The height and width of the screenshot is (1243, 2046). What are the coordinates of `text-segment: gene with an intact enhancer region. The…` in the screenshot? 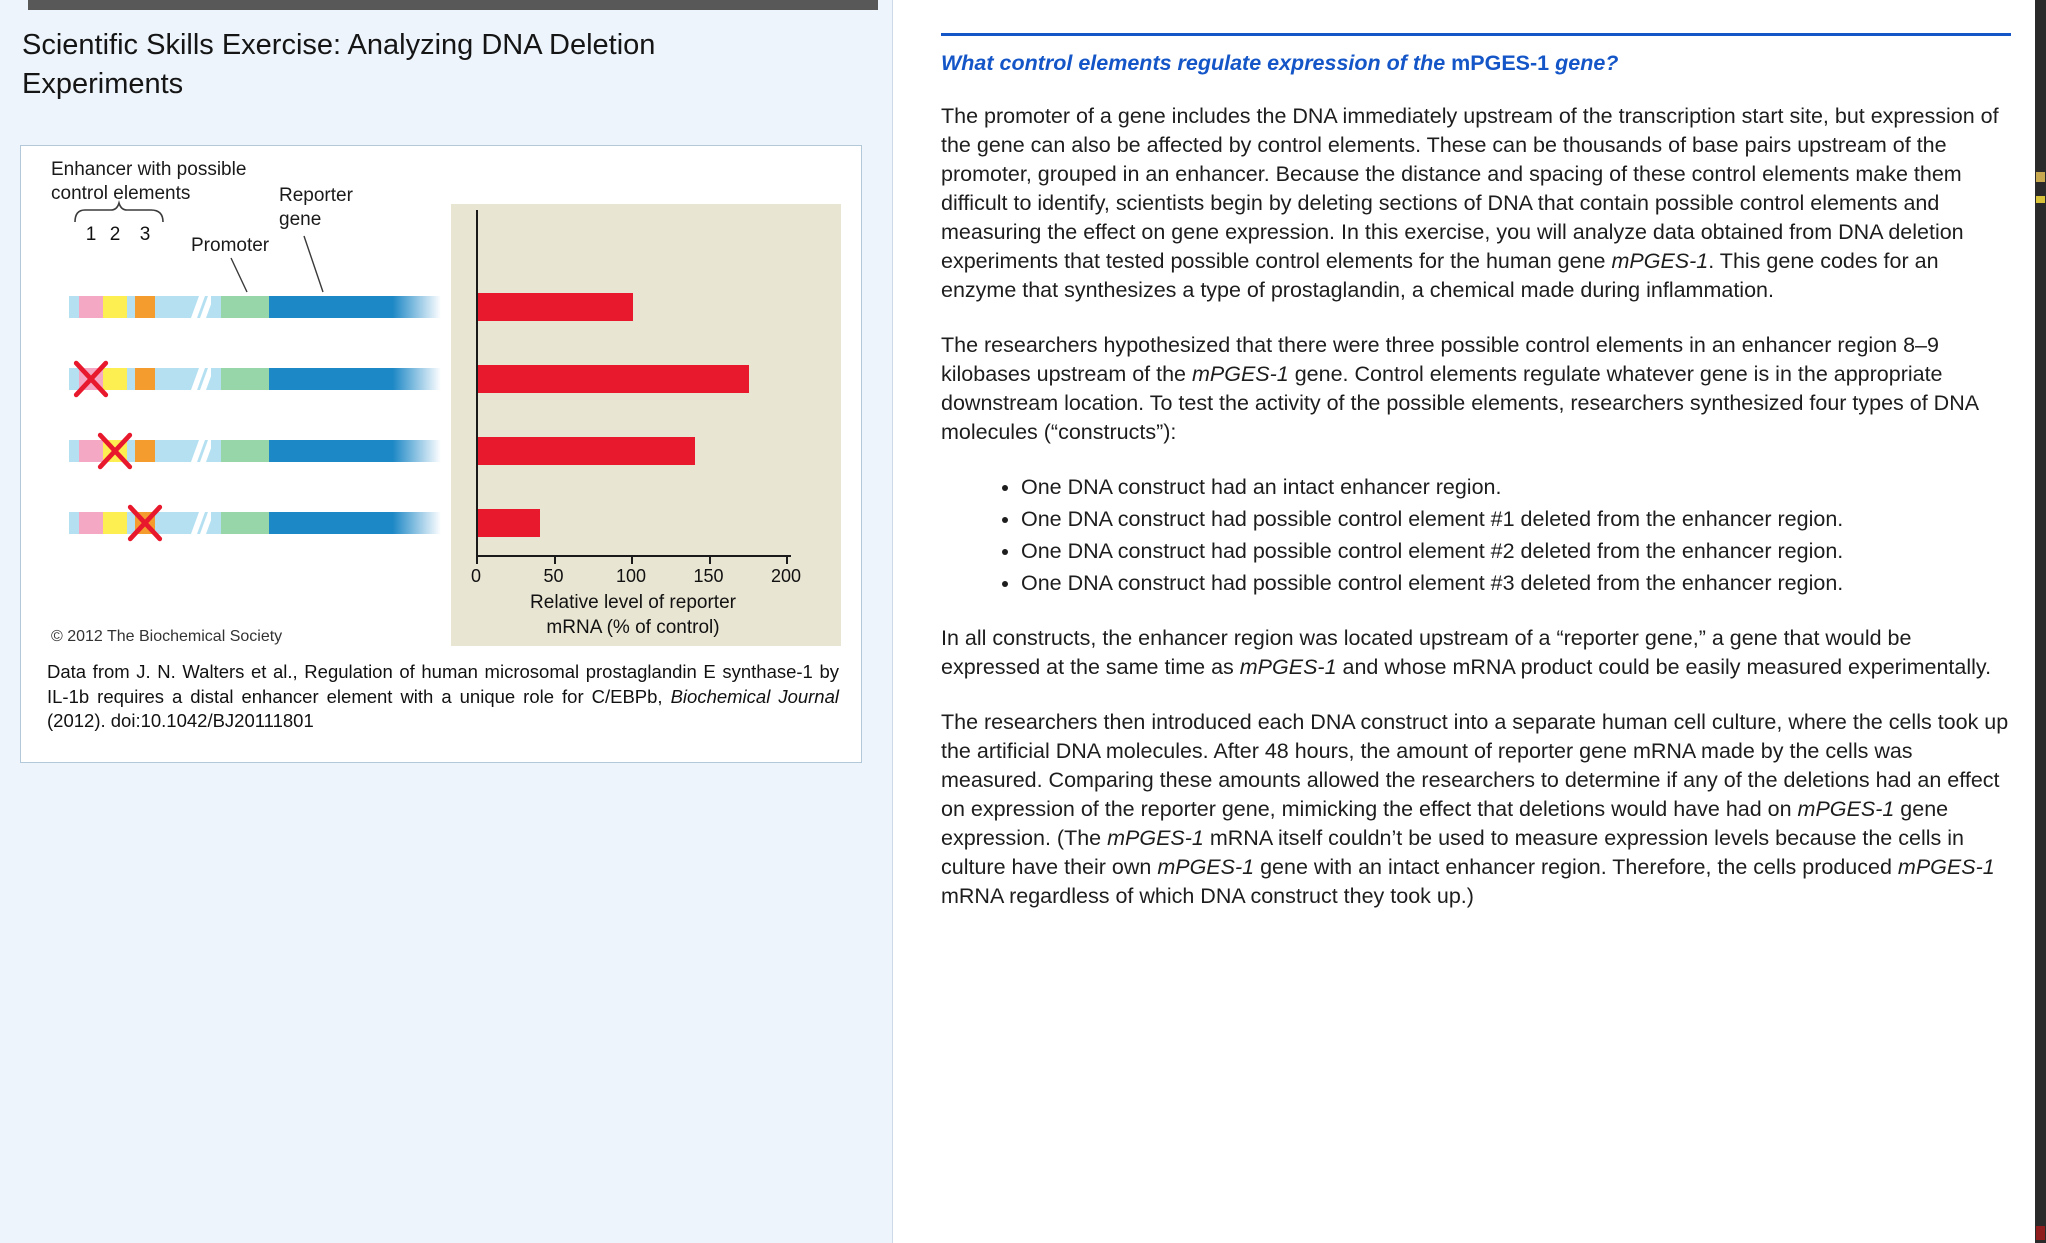 It's located at (1576, 867).